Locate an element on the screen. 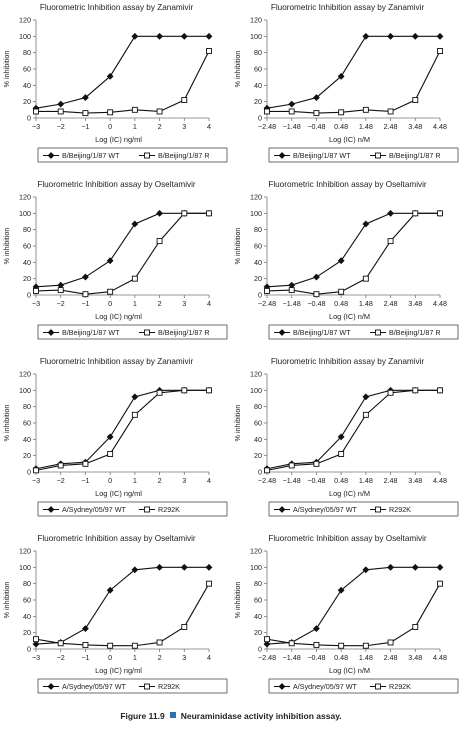  y-tick-label: 60 is located at coordinates (27, 246).